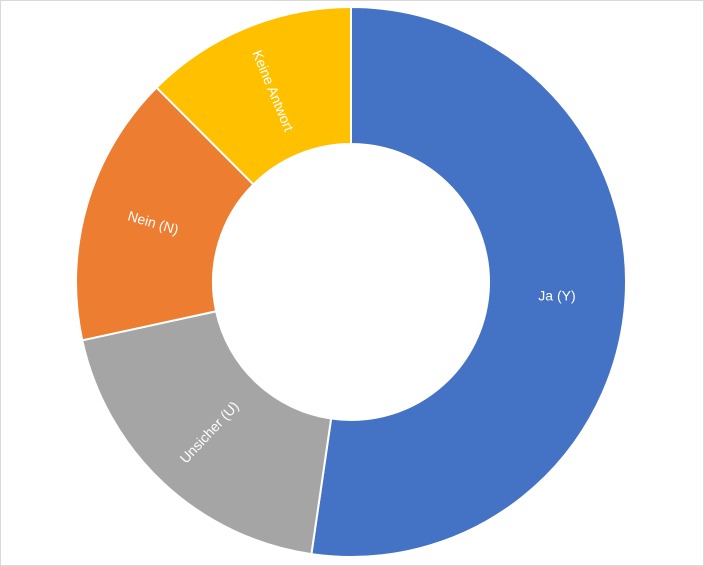 The width and height of the screenshot is (704, 566). What do you see at coordinates (556, 296) in the screenshot?
I see `slice-ja-label: Ja (Y)` at bounding box center [556, 296].